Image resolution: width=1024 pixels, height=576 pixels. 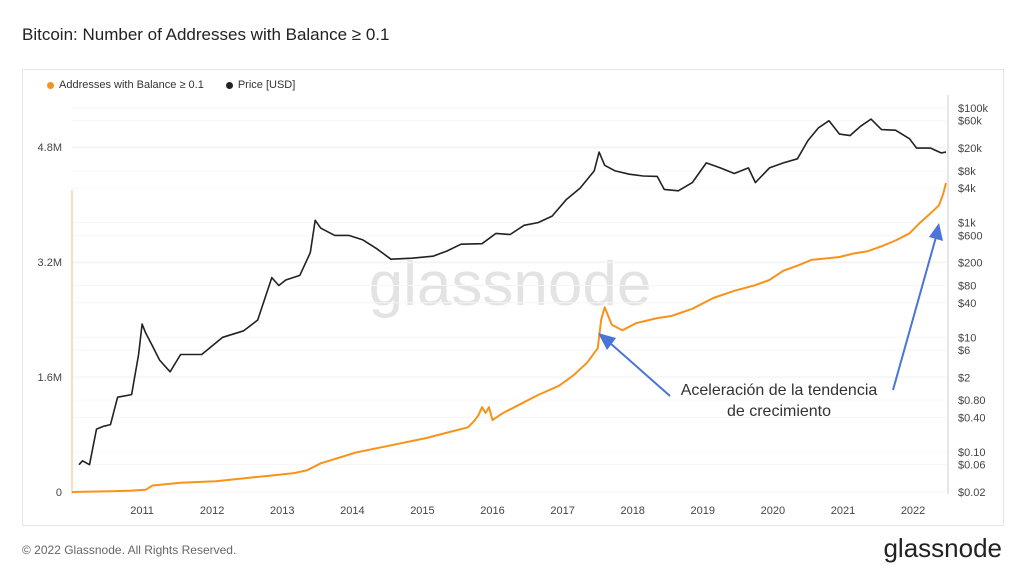 I want to click on legend-label-addresses: Addresses with Balance ≥ 0.1, so click(x=131, y=85).